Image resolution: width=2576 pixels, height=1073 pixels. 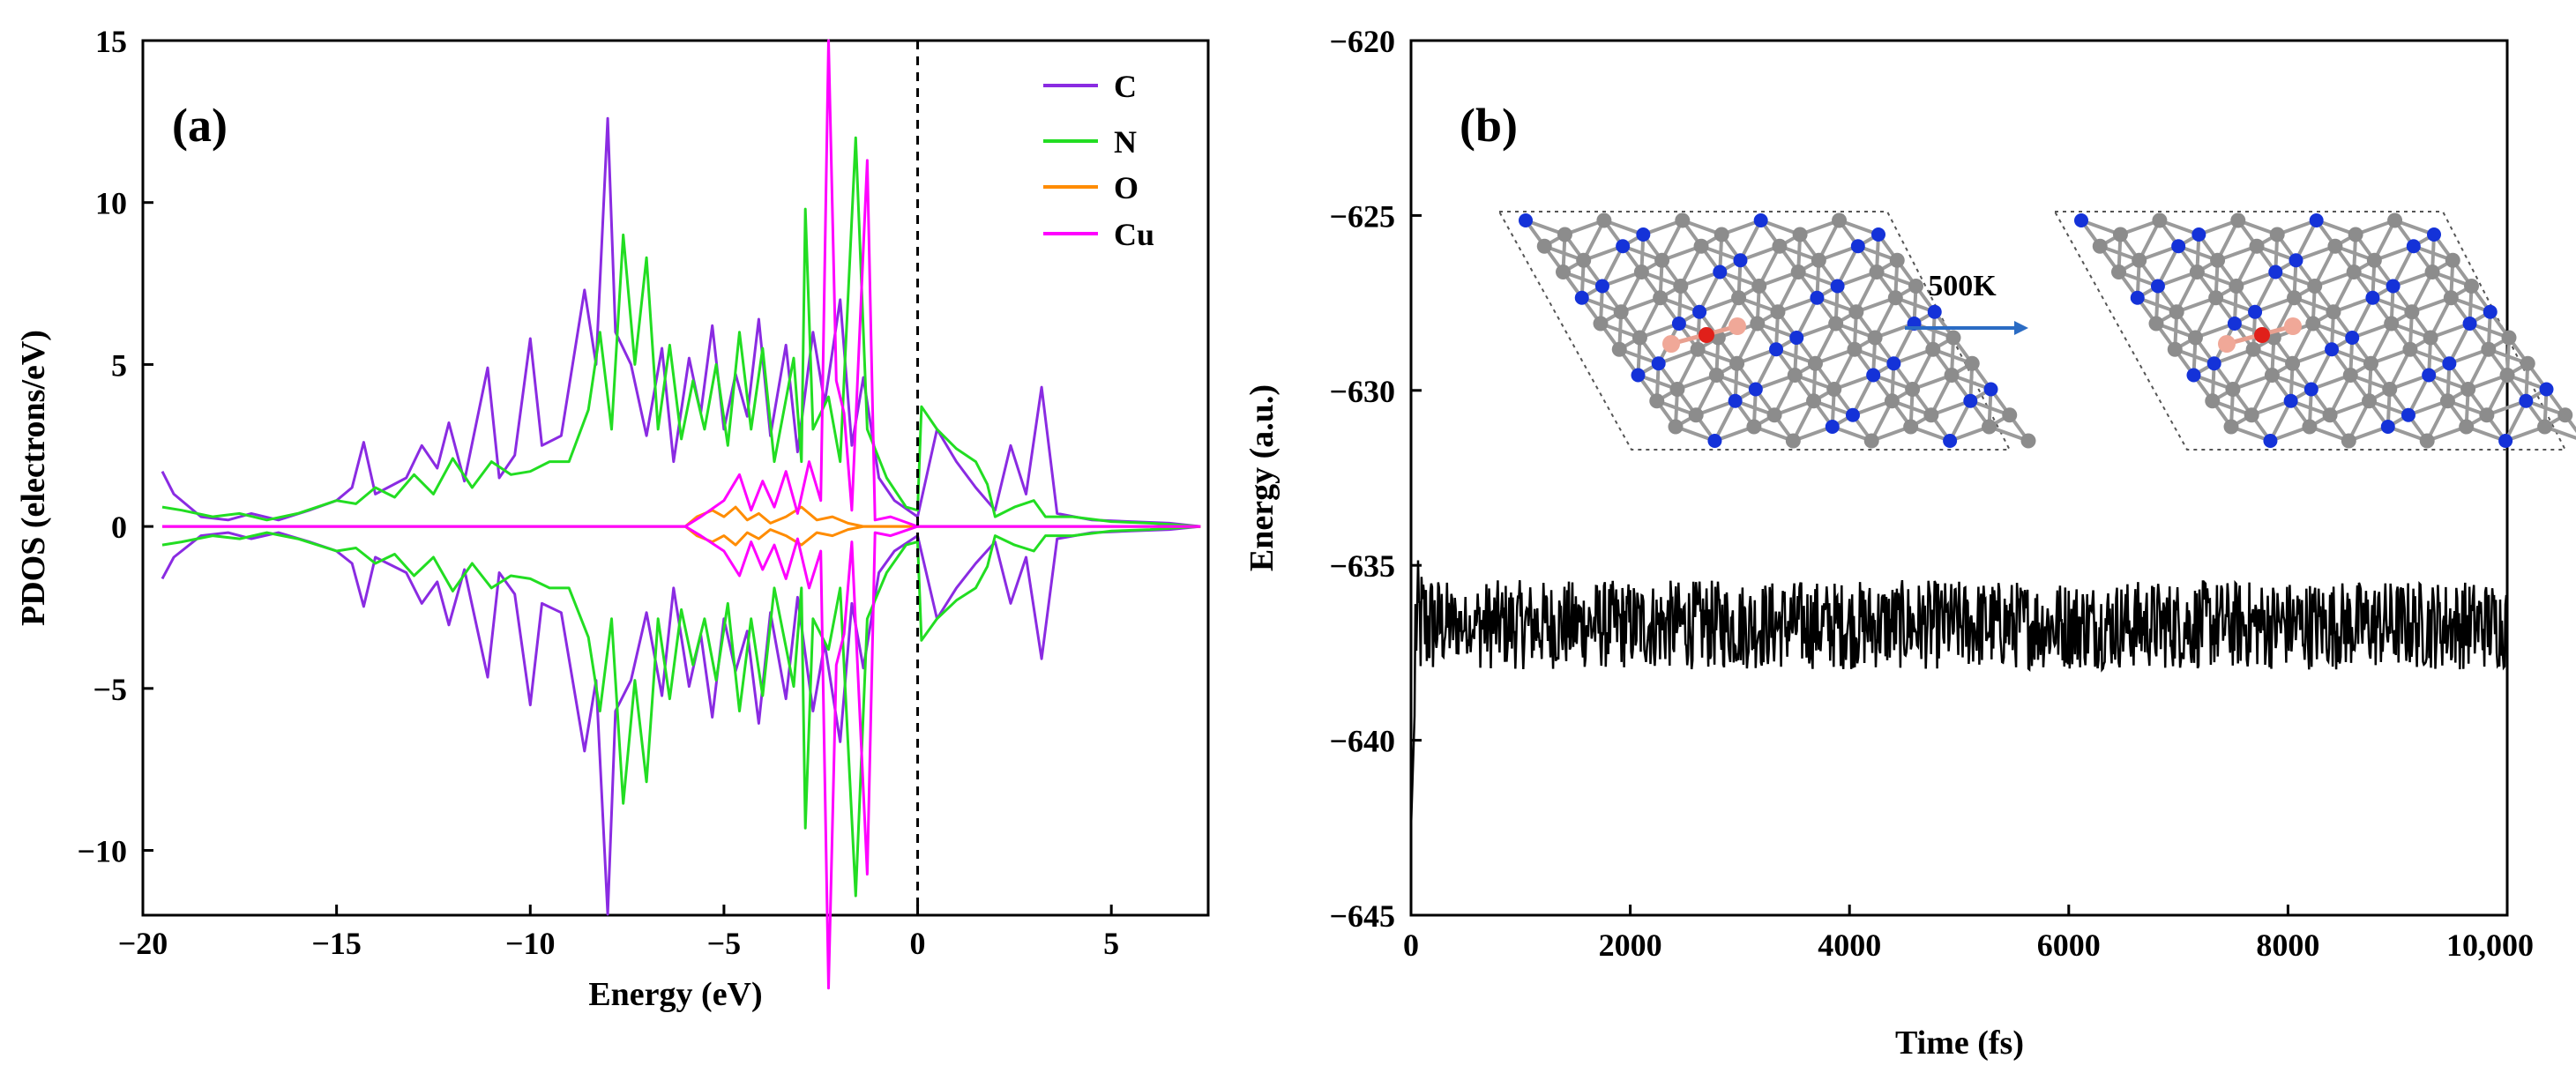 I want to click on x-tick-label: 6000, so click(x=2069, y=945).